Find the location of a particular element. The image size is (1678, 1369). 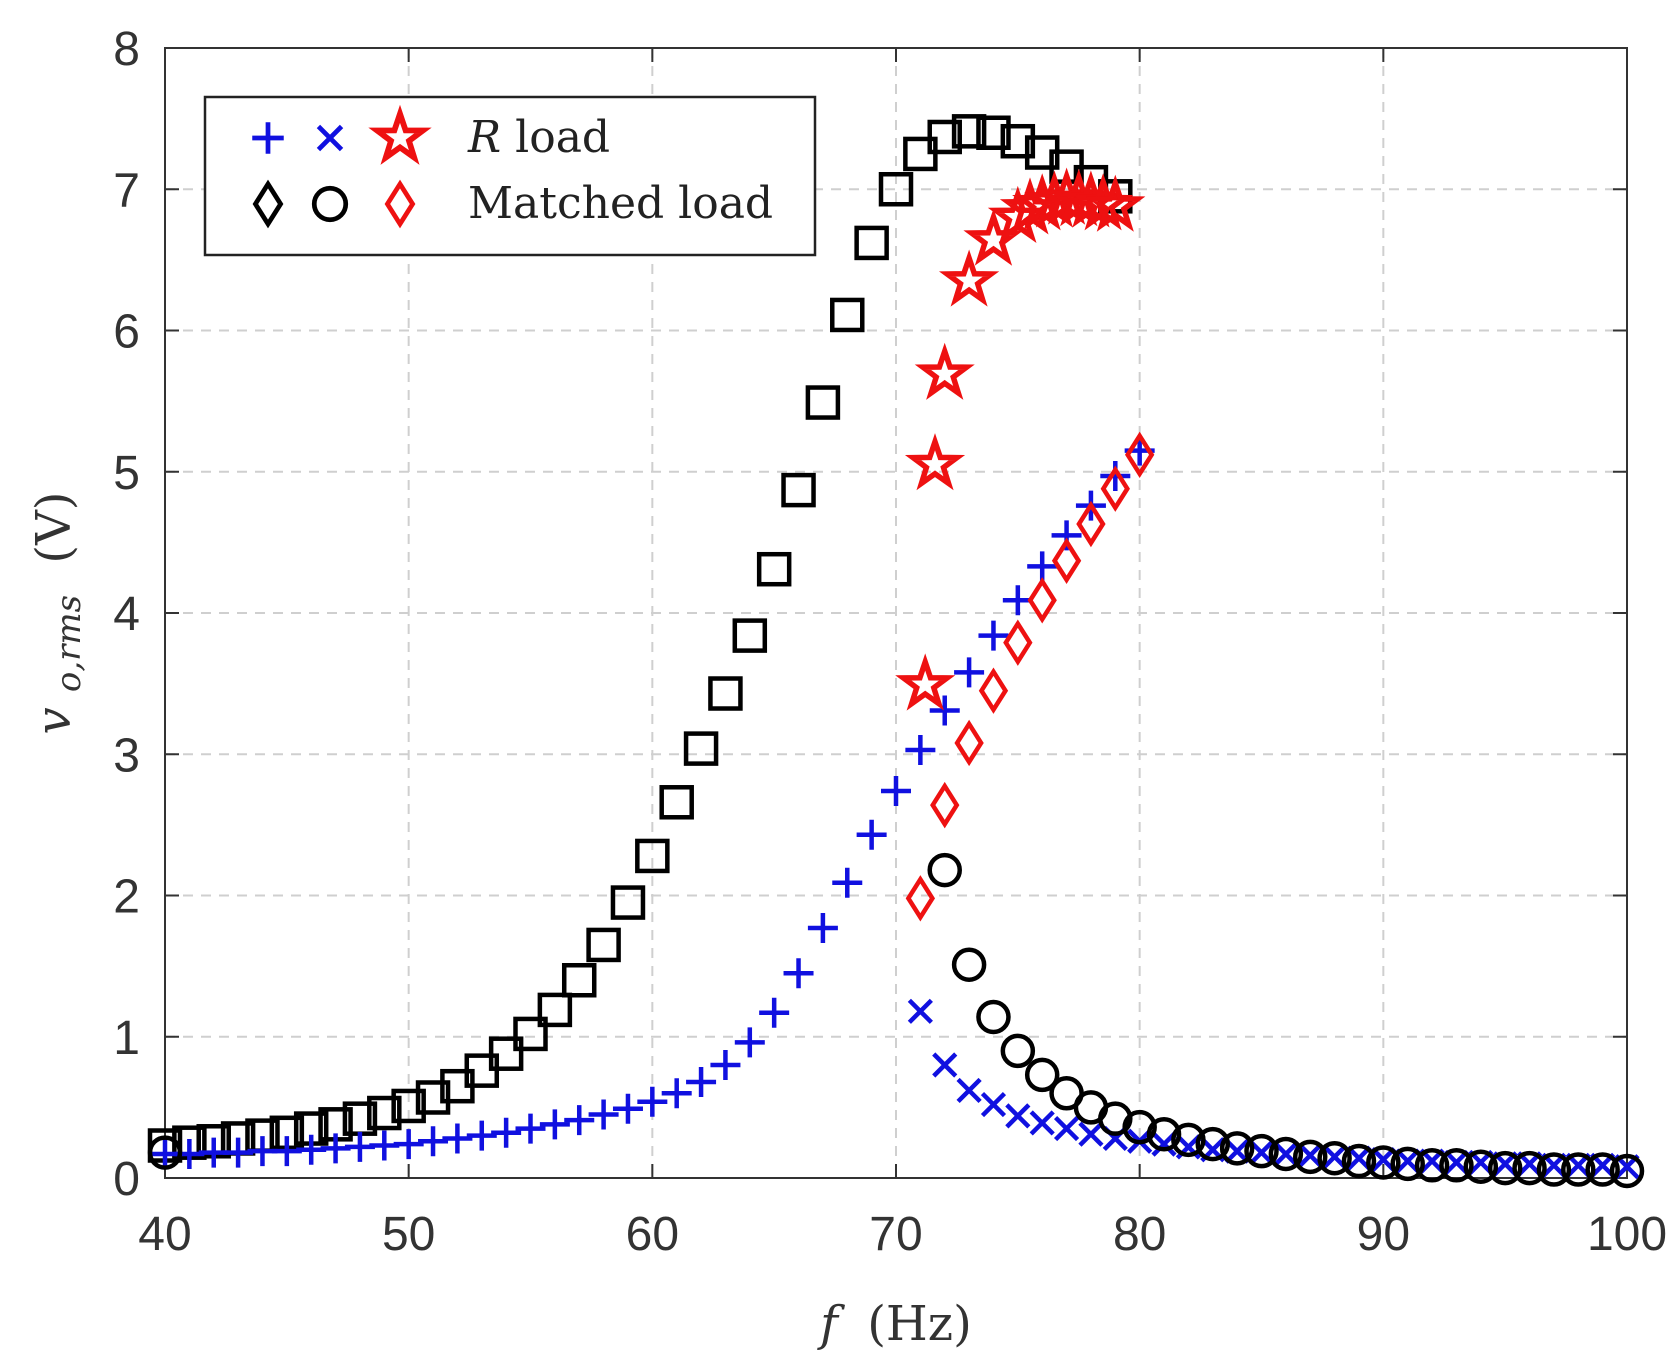

y-tick-label: 7 is located at coordinates (126, 190).